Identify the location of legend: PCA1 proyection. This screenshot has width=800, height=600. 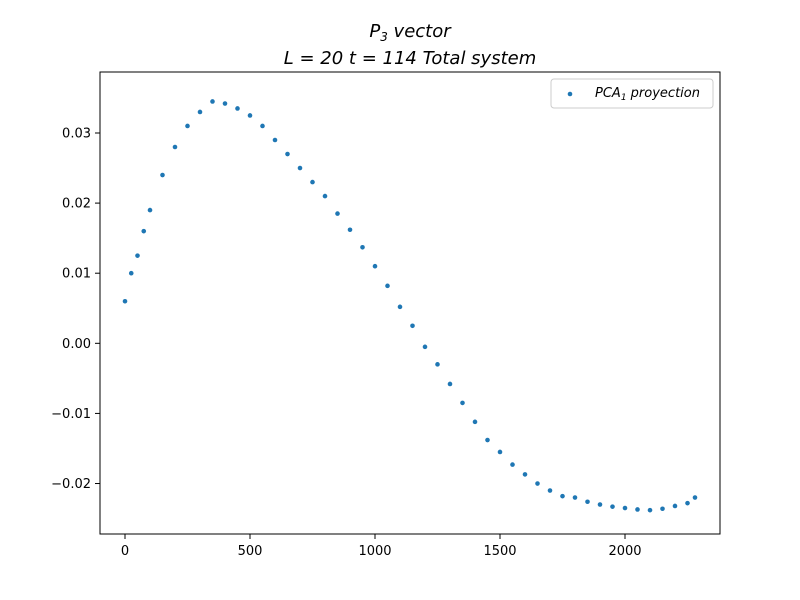
(632, 93).